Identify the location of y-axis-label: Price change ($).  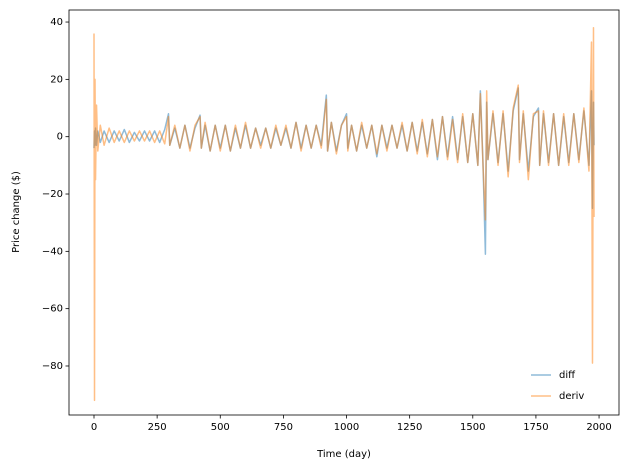
(16, 212).